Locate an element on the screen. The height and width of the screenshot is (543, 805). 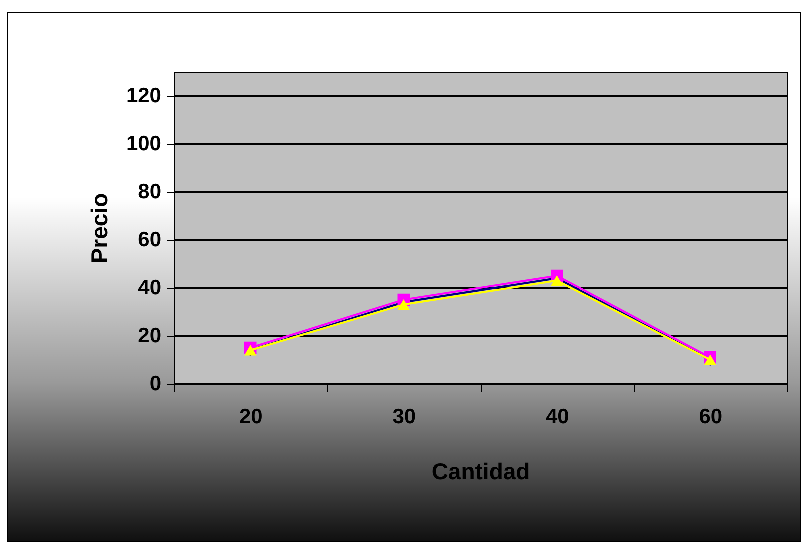
y-tick-label: 80 is located at coordinates (150, 192).